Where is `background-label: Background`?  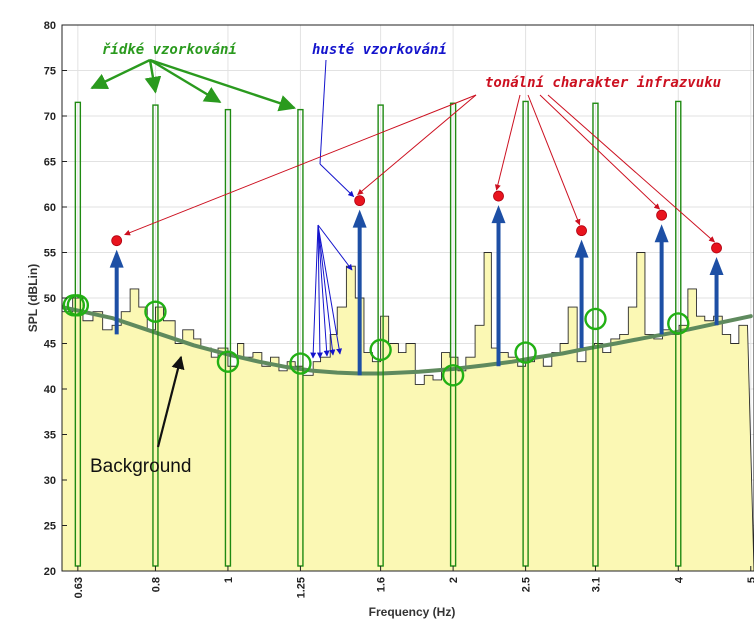 background-label: Background is located at coordinates (140, 466).